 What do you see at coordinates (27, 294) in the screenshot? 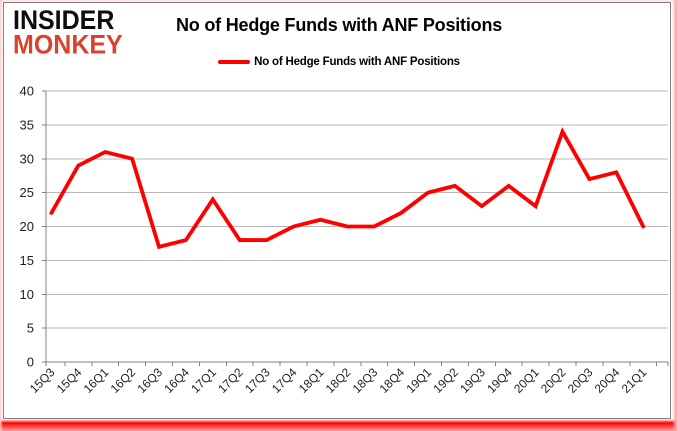
I see `y-tick-label: 10` at bounding box center [27, 294].